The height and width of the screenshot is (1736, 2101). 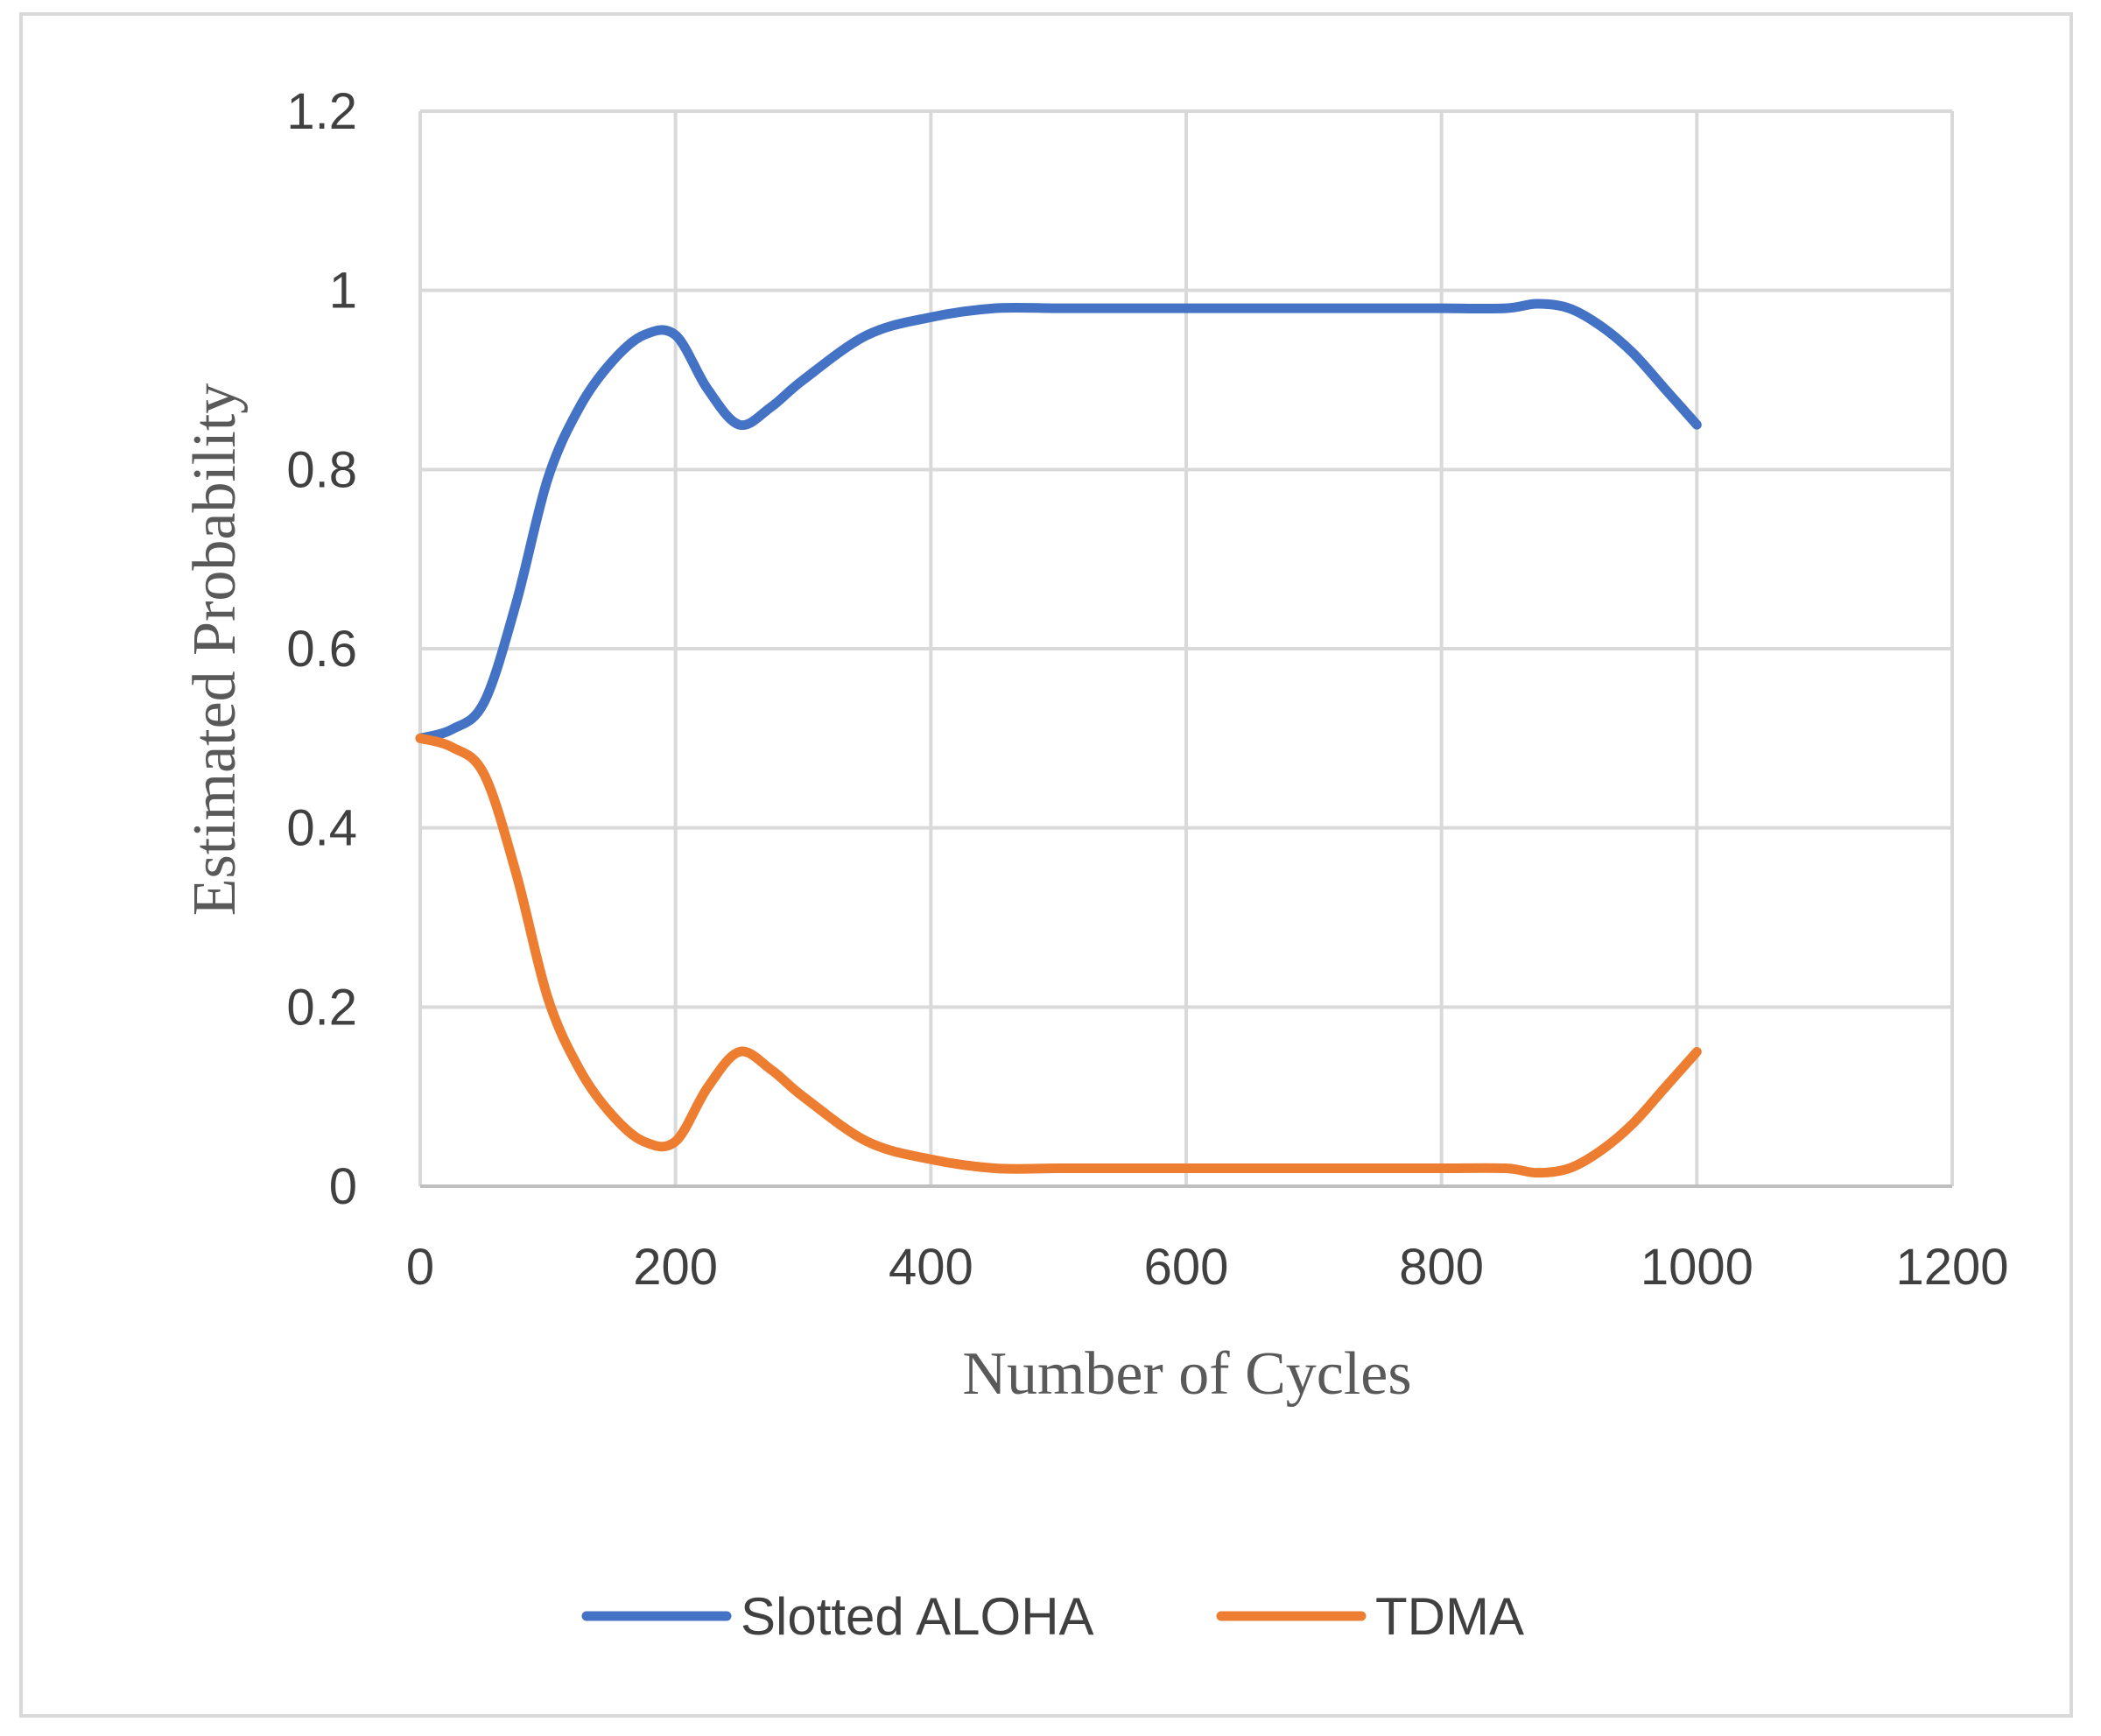 What do you see at coordinates (343, 291) in the screenshot?
I see `y-tick-label: 1` at bounding box center [343, 291].